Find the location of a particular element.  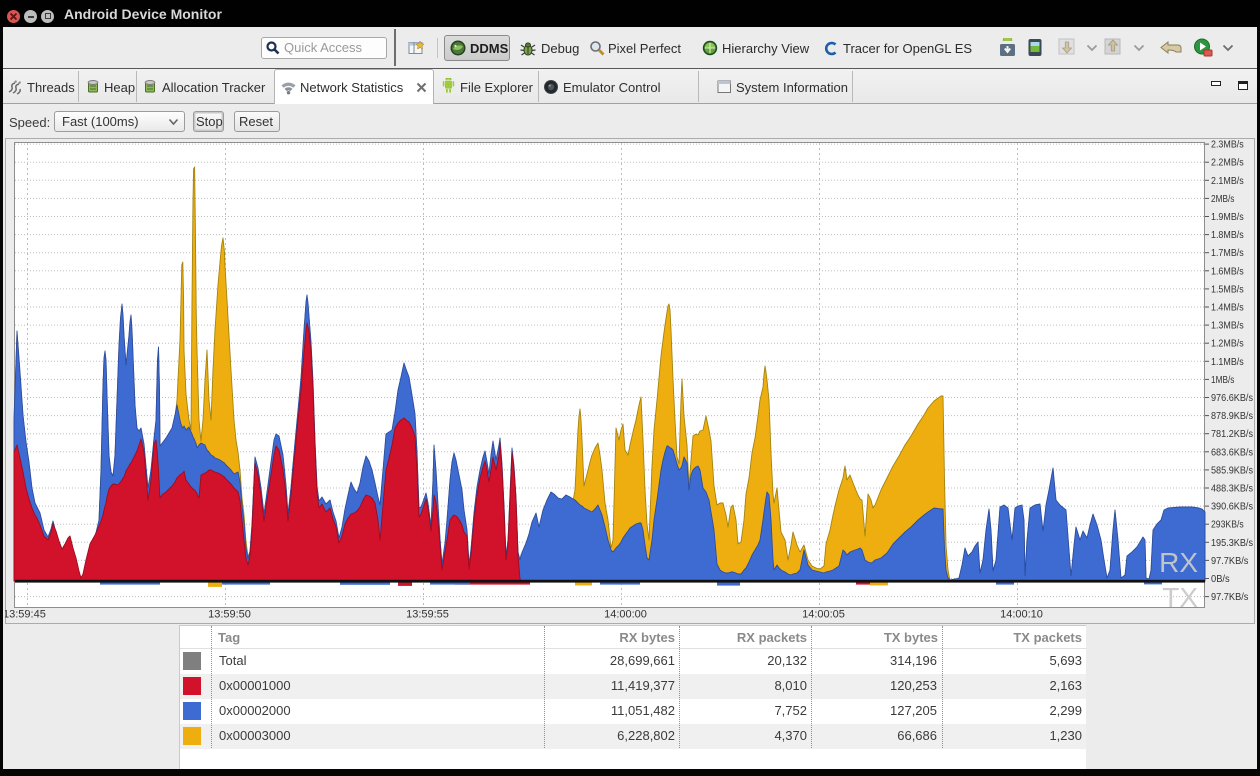

svg-text: 1.4MB/s is located at coordinates (1227, 308).